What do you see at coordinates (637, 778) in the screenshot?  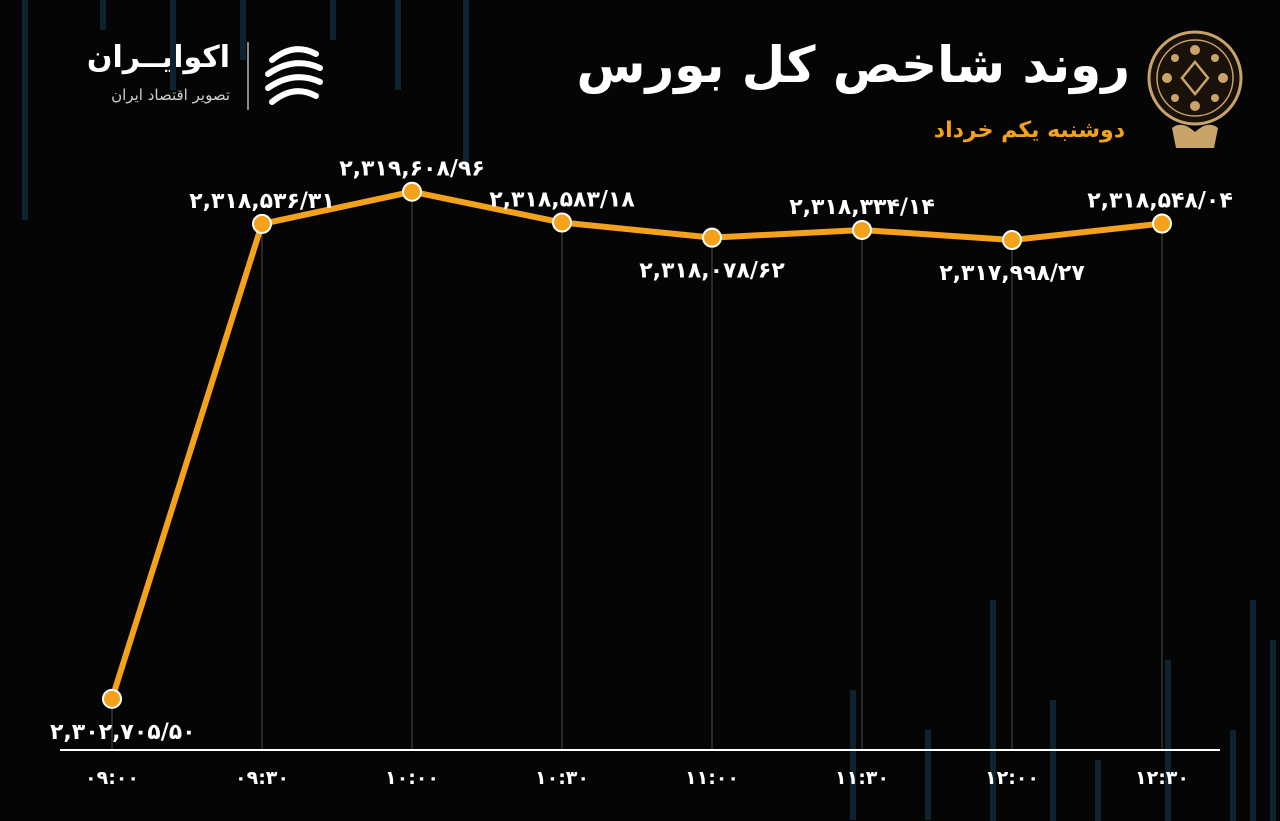 I see `x-tick-labels: ۰۹:۰۰ ۰۹:۳۰ ۱۰:۰۰ ۱۰:۳۰ ۱۱:۰۰ ۱۱:۳۰ ۱۲:۰۰ ۱۲:۳۰` at bounding box center [637, 778].